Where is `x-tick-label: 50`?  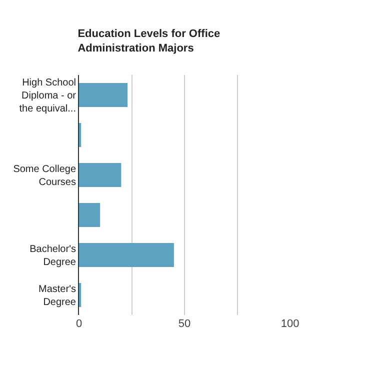
x-tick-label: 50 is located at coordinates (184, 324).